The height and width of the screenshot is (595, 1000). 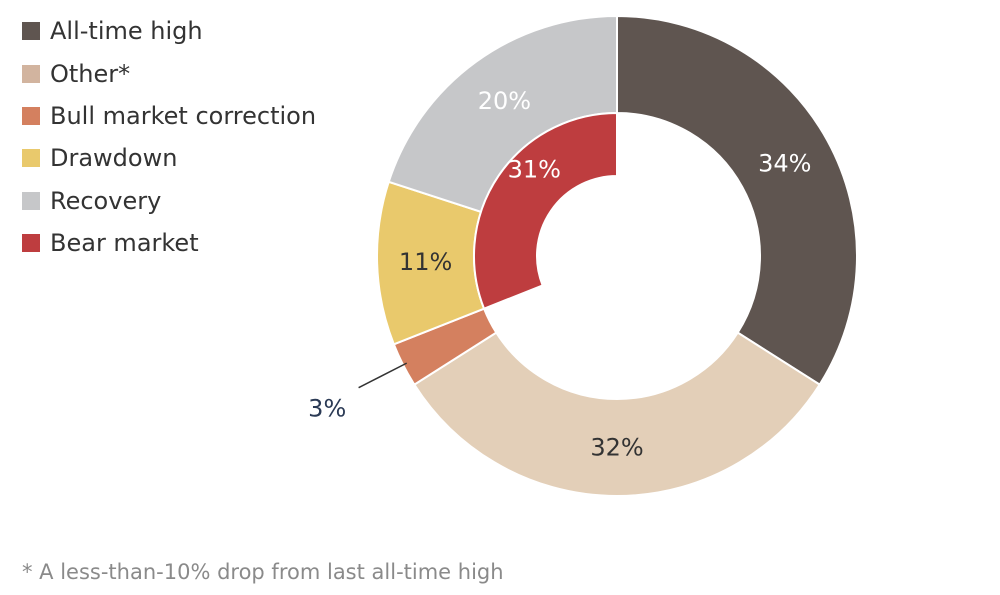 What do you see at coordinates (383, 375) in the screenshot?
I see `callout-line` at bounding box center [383, 375].